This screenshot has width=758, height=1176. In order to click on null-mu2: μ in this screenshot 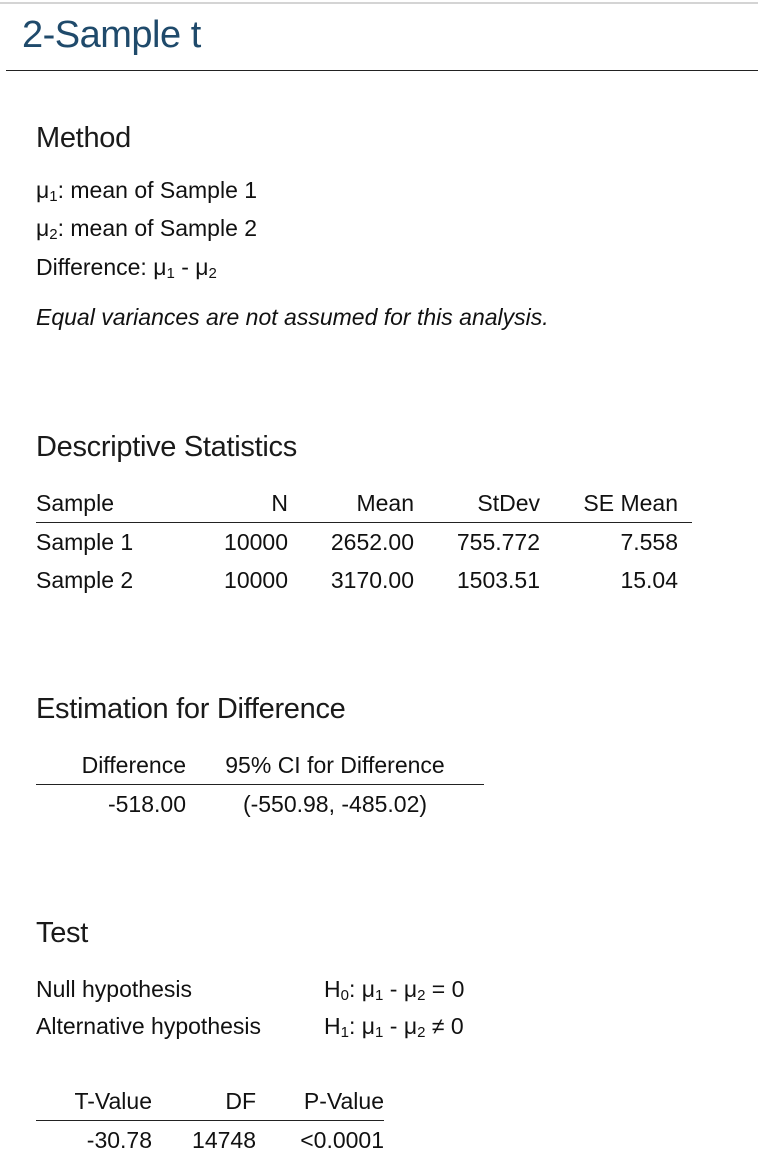, I will do `click(410, 989)`.